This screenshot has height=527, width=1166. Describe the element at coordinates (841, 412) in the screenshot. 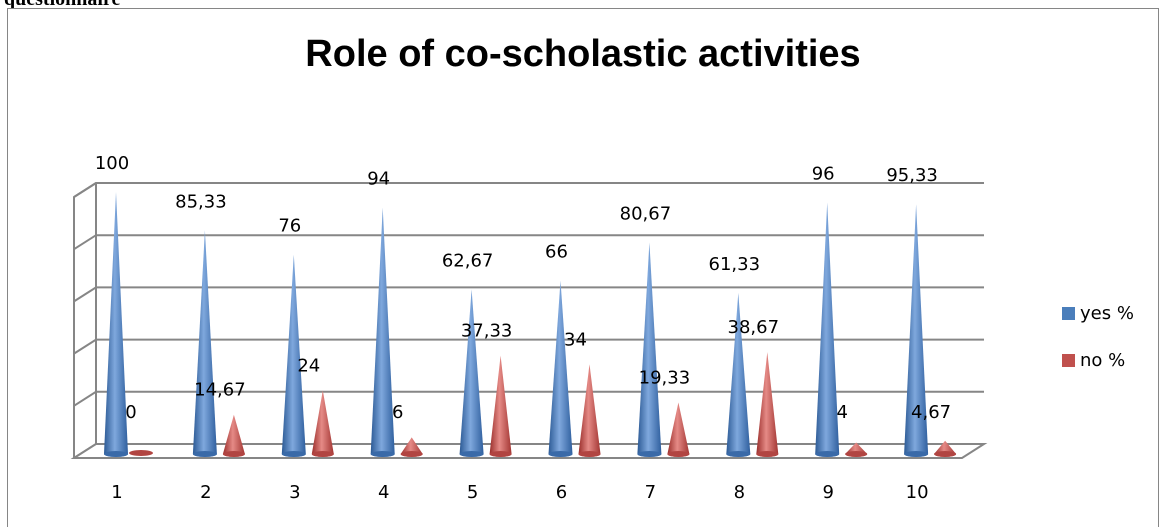

I see `data-label-no: 4` at that location.